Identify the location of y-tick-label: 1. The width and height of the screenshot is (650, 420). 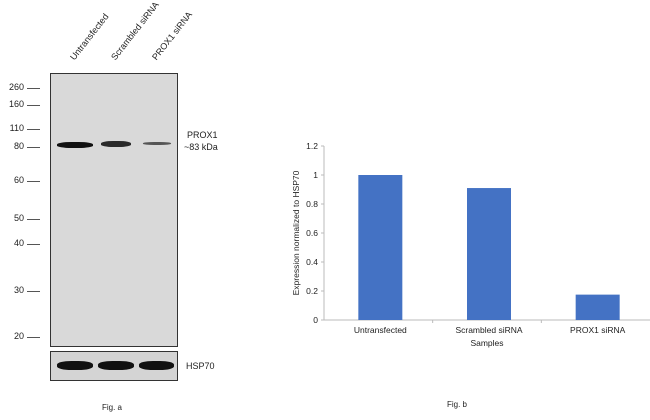
(315, 175).